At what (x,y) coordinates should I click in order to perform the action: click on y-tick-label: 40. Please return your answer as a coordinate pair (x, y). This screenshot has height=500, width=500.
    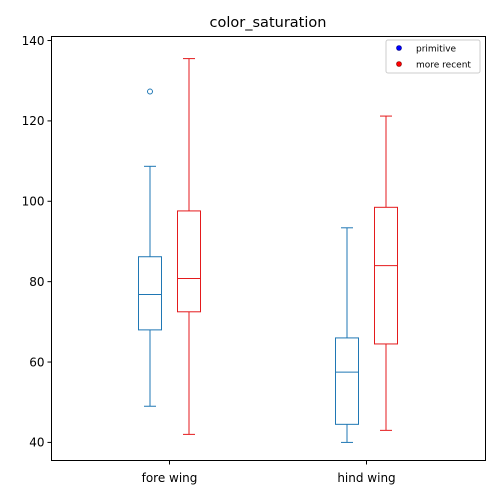
    Looking at the image, I should click on (36, 443).